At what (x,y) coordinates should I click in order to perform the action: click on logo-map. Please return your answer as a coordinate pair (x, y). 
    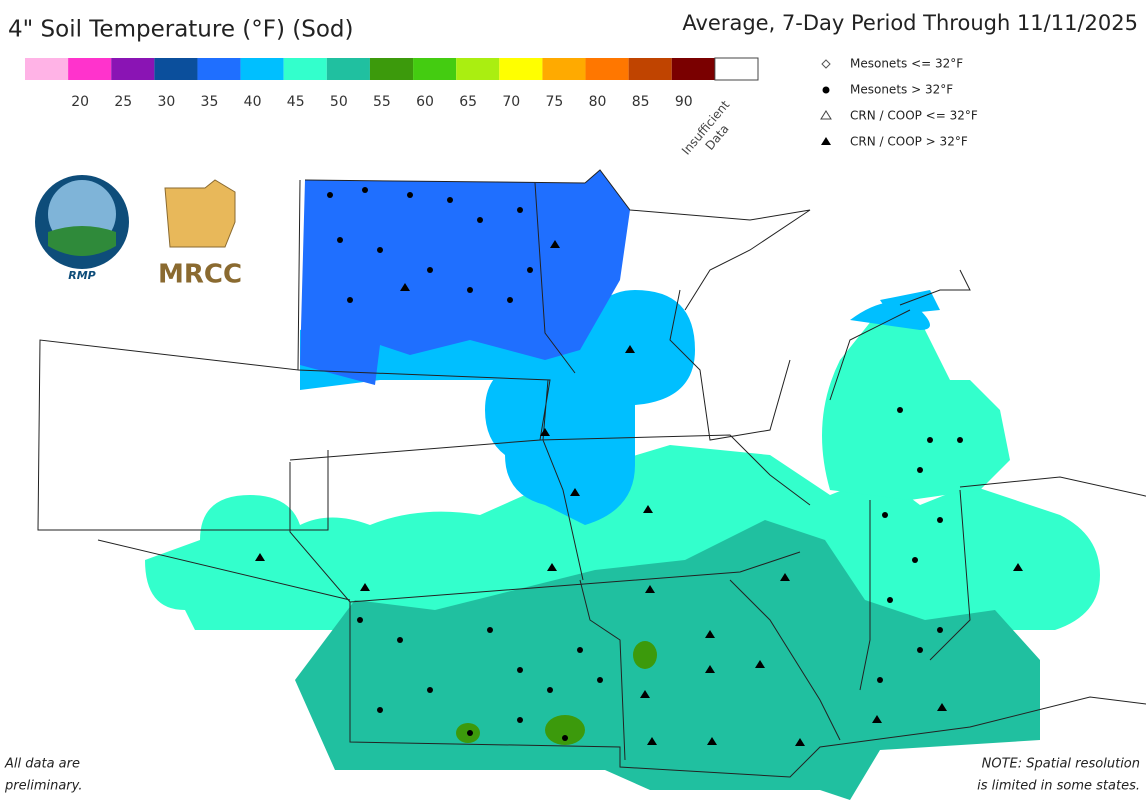
    Looking at the image, I should click on (200, 213).